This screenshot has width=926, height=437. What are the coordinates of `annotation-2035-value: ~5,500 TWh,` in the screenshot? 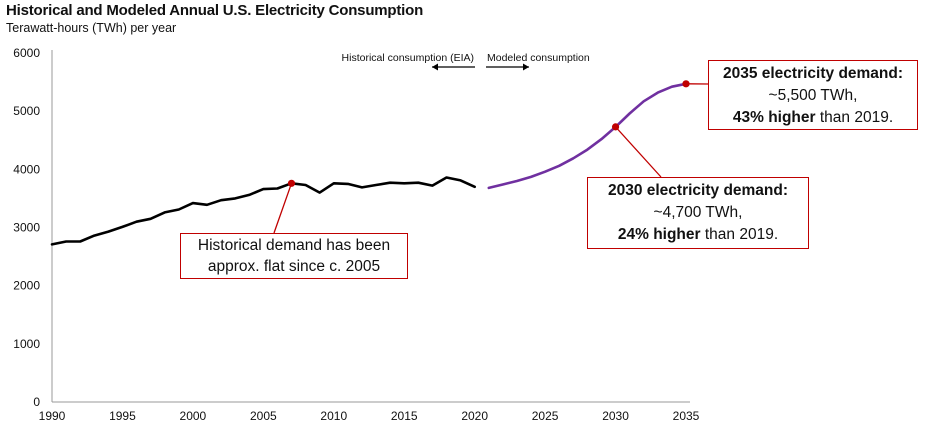 It's located at (813, 95).